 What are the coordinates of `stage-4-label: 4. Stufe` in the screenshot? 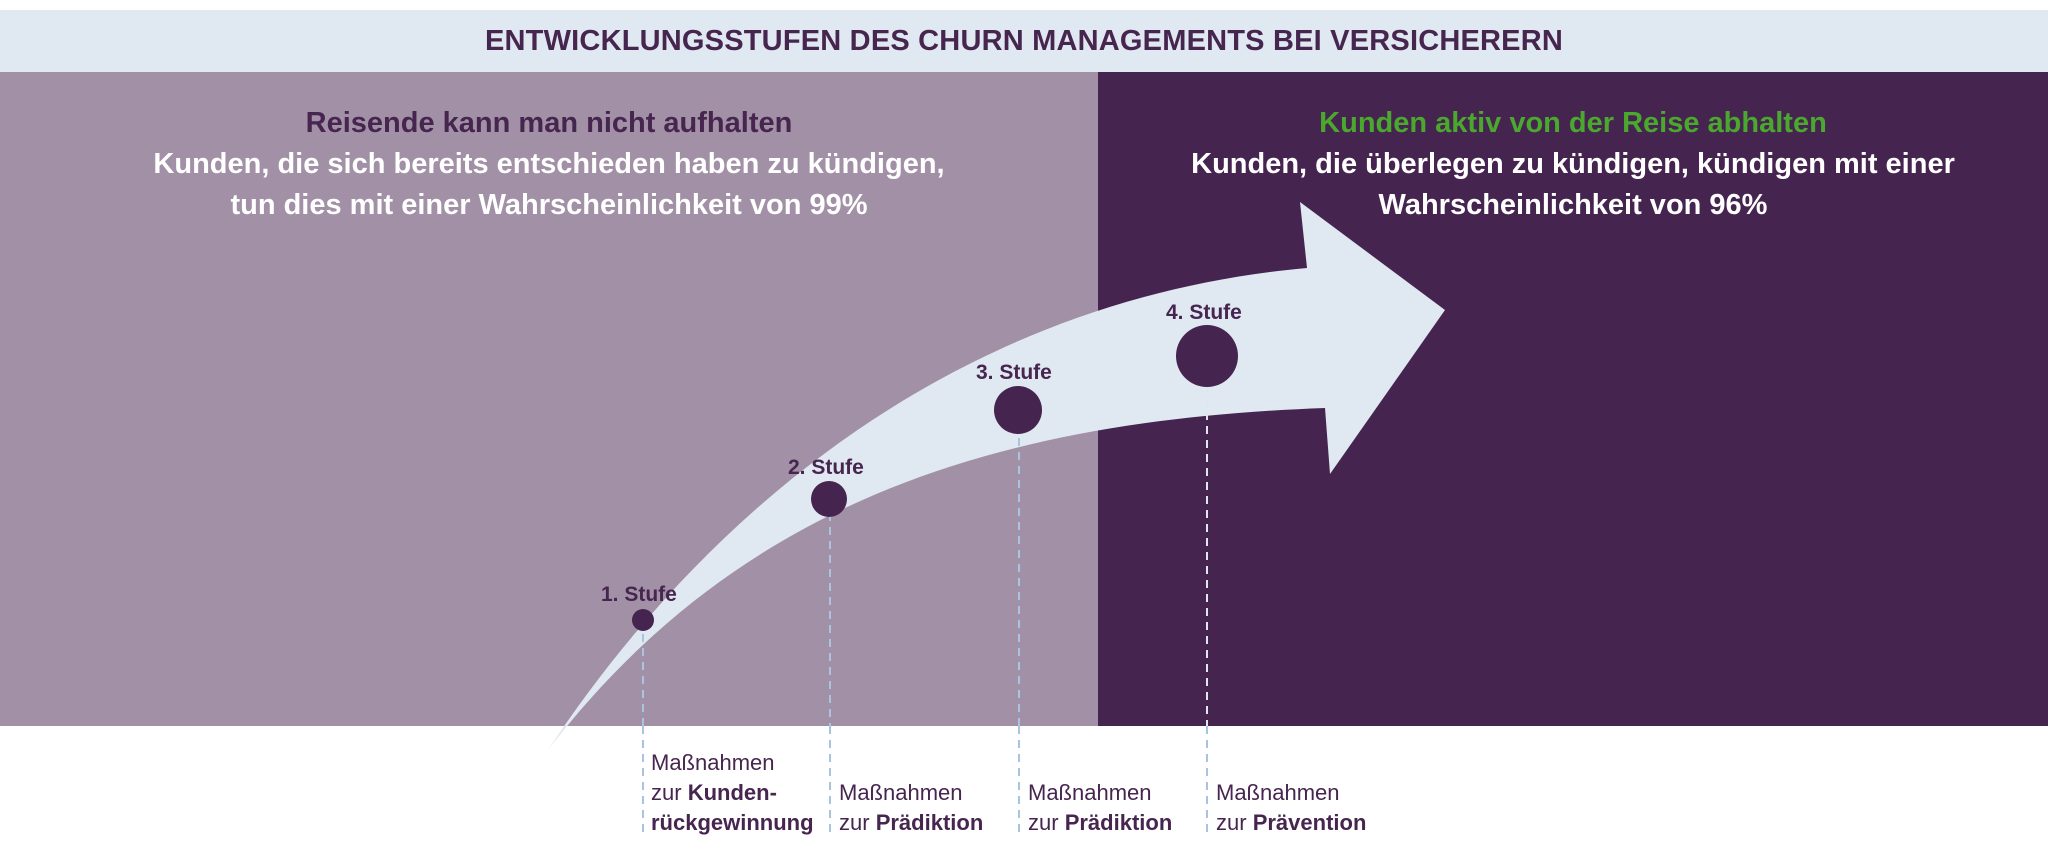 It's located at (1204, 312).